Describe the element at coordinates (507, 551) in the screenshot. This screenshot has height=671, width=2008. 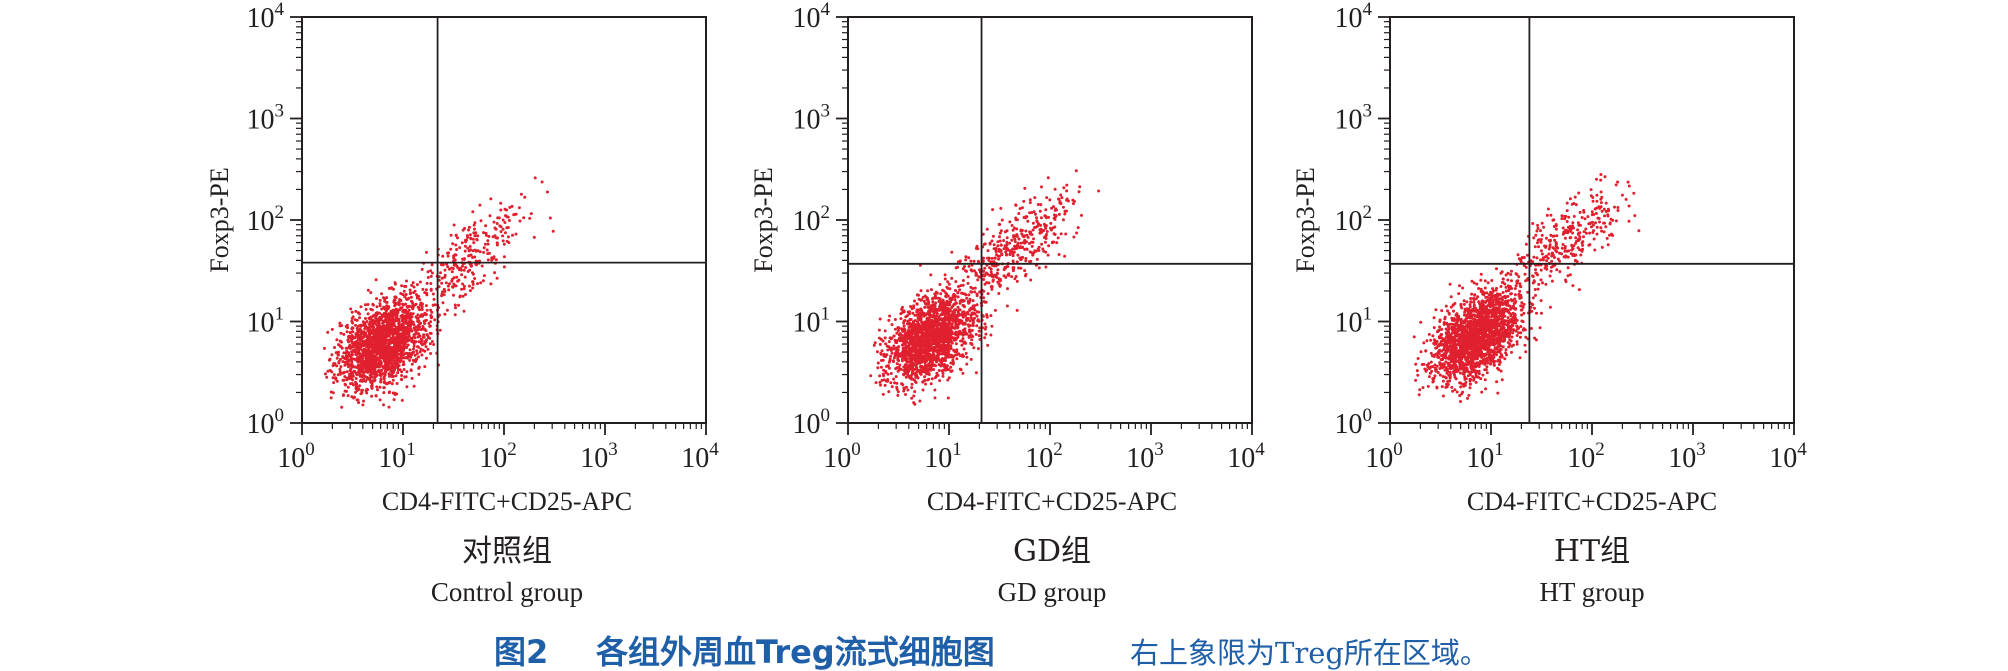
I see `group-label-cn: 对照组` at that location.